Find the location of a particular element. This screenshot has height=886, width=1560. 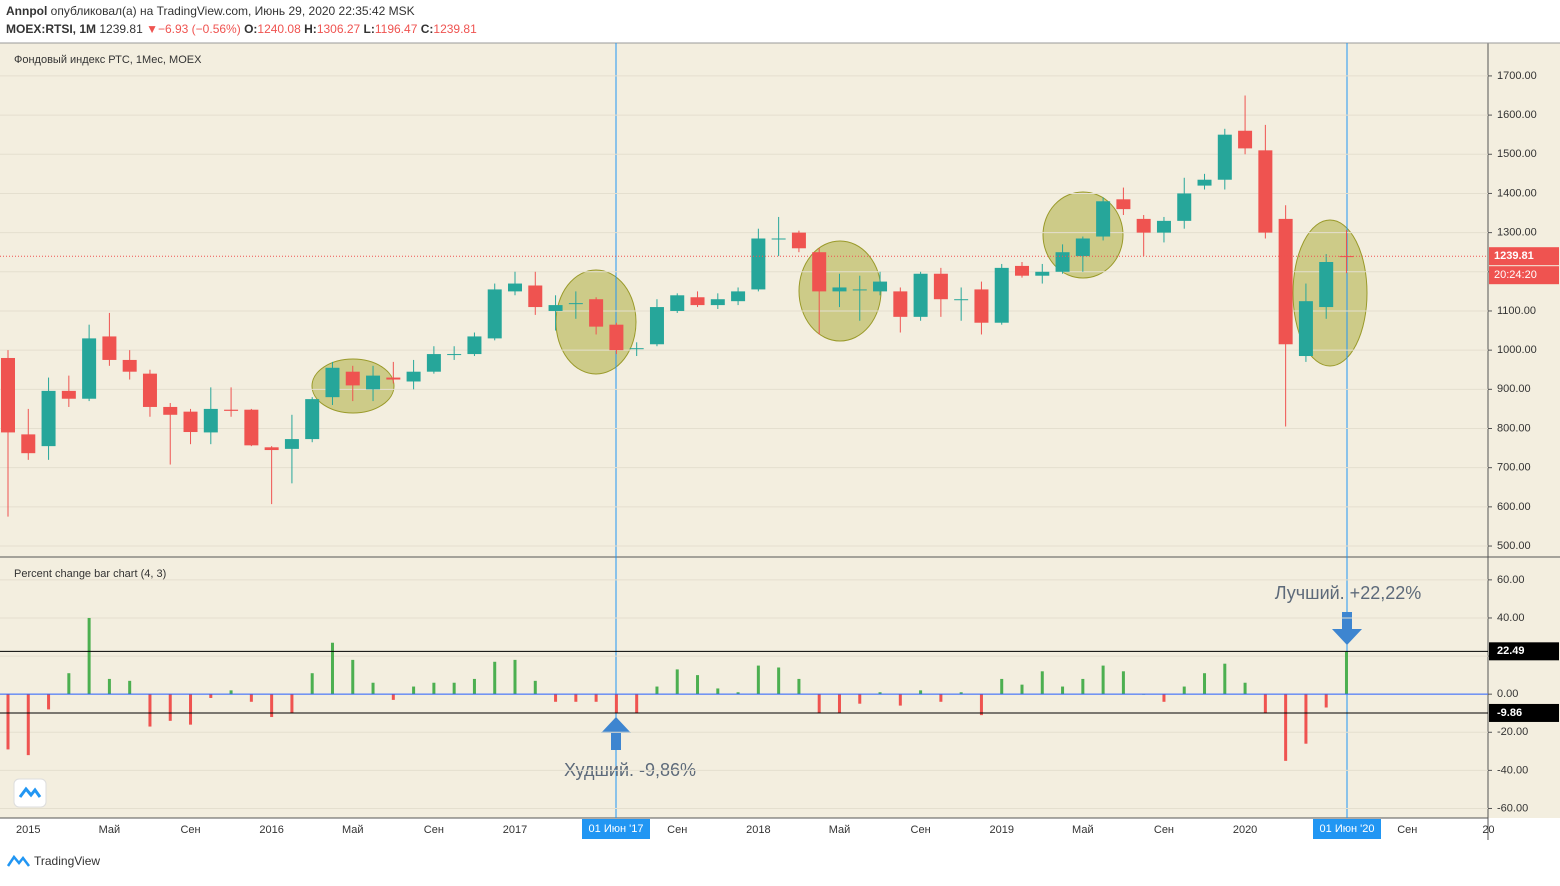

x-tick-label: Сен is located at coordinates (434, 830).